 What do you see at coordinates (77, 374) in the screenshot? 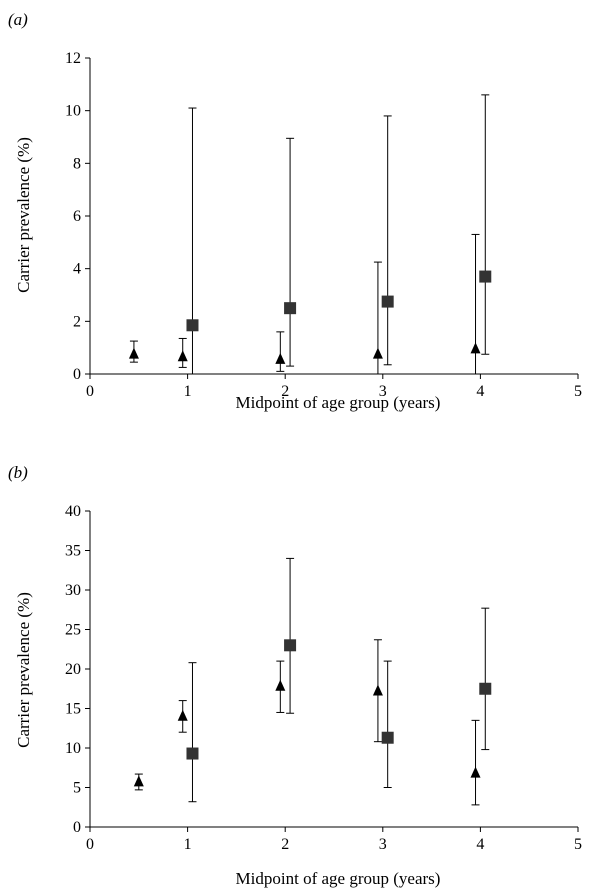
I see `y-tick-label-a: 0` at bounding box center [77, 374].